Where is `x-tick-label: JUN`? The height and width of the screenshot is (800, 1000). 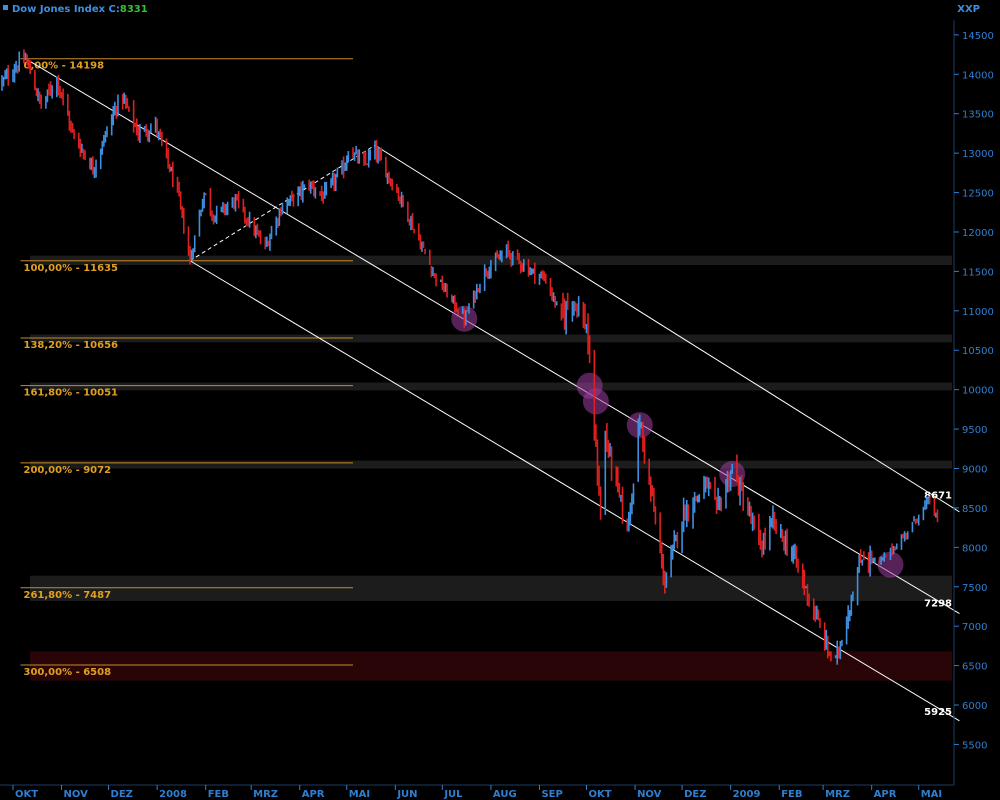
x-tick-label: JUN is located at coordinates (406, 794).